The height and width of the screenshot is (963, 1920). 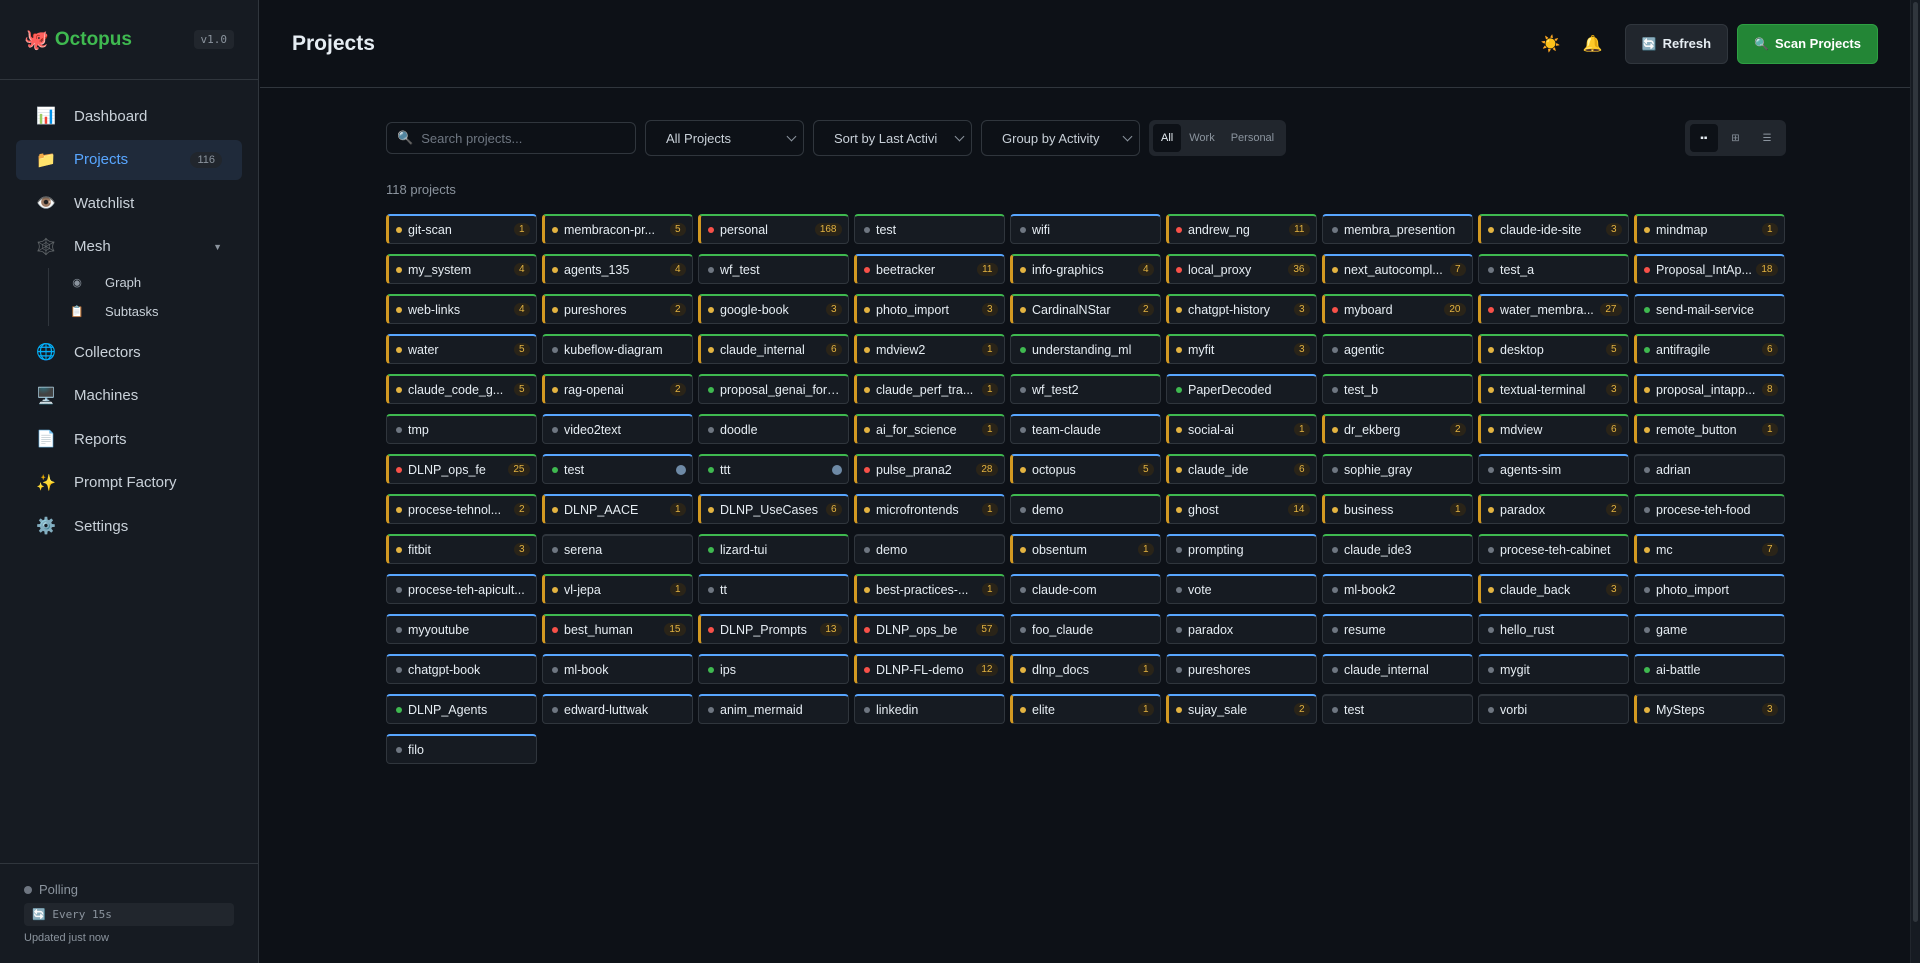 I want to click on project-card: understanding_ml, so click(x=1085, y=349).